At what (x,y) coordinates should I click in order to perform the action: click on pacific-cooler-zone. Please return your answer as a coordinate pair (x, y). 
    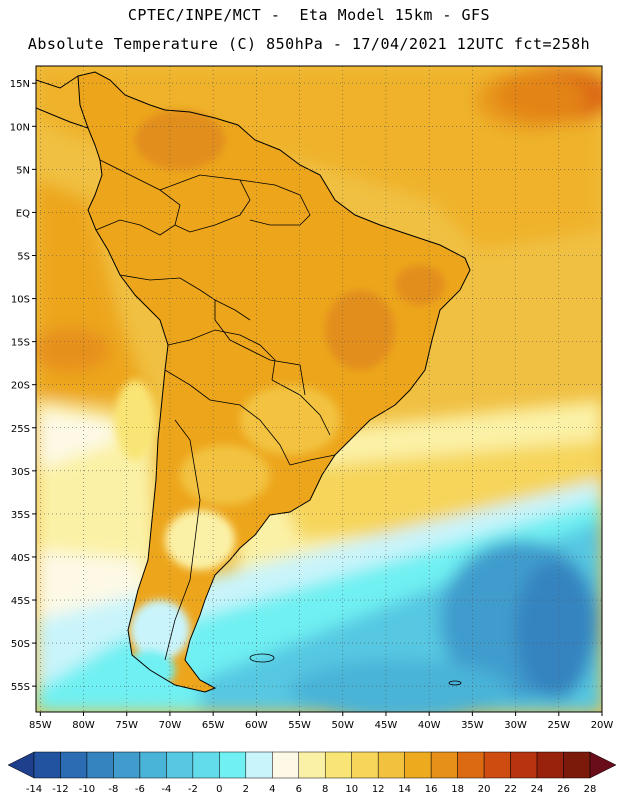
    Looking at the image, I should click on (78, 440).